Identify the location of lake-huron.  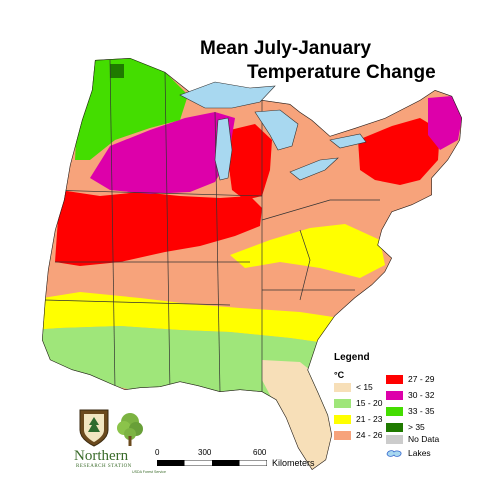
(276, 130).